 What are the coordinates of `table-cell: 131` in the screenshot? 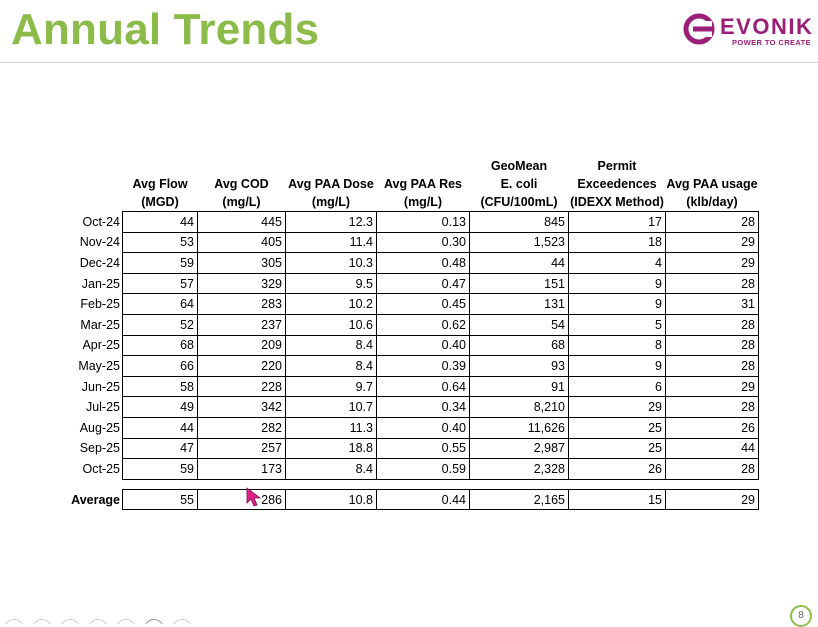 It's located at (519, 304).